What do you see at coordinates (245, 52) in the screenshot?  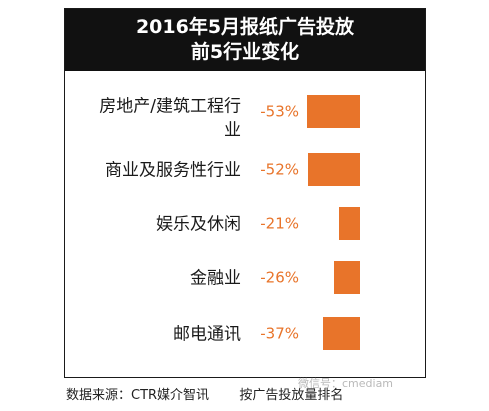 I see `chart-title-line-2: 前5行业变化` at bounding box center [245, 52].